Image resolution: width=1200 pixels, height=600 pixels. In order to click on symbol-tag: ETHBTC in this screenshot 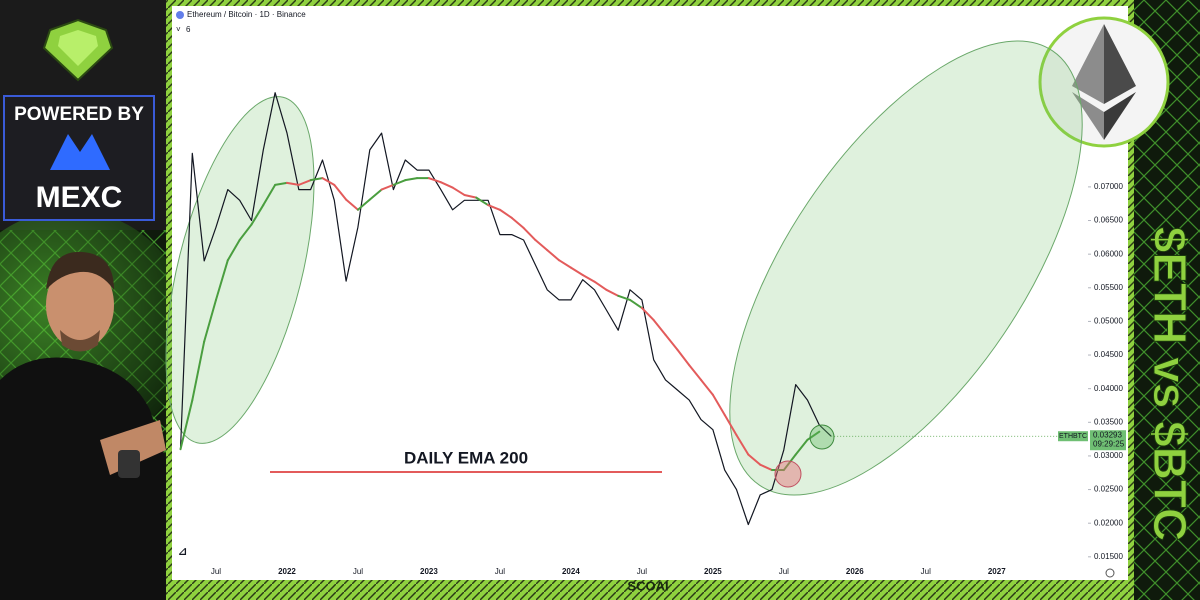, I will do `click(1073, 436)`.